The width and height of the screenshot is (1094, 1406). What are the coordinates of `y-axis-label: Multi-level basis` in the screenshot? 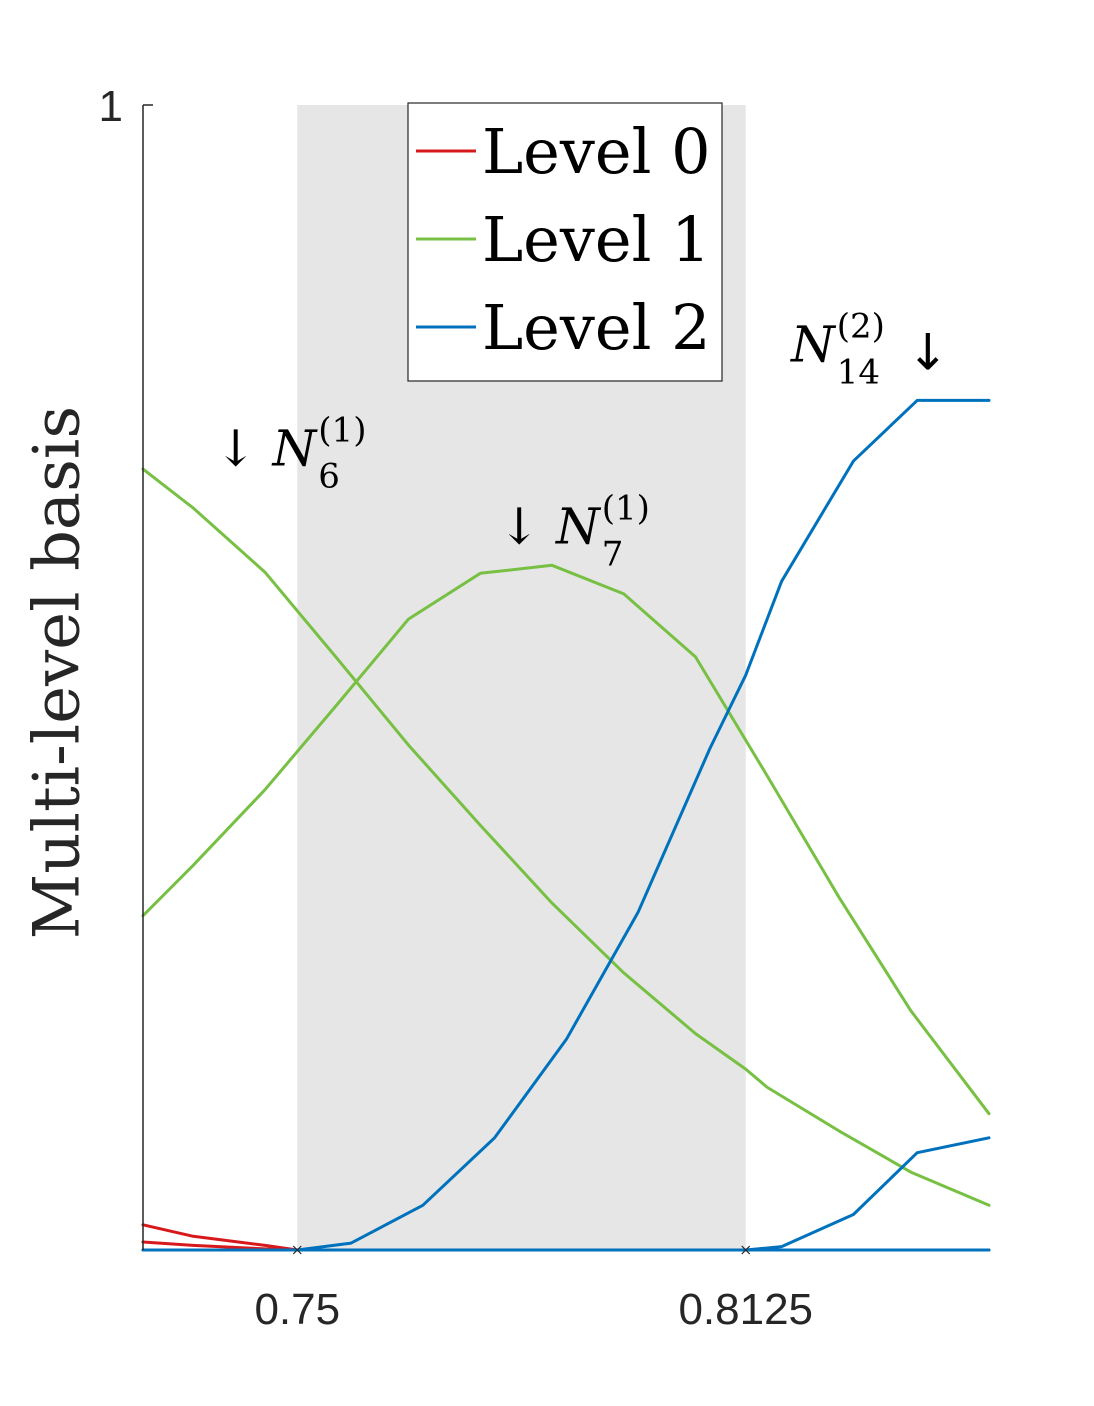 It's located at (58, 673).